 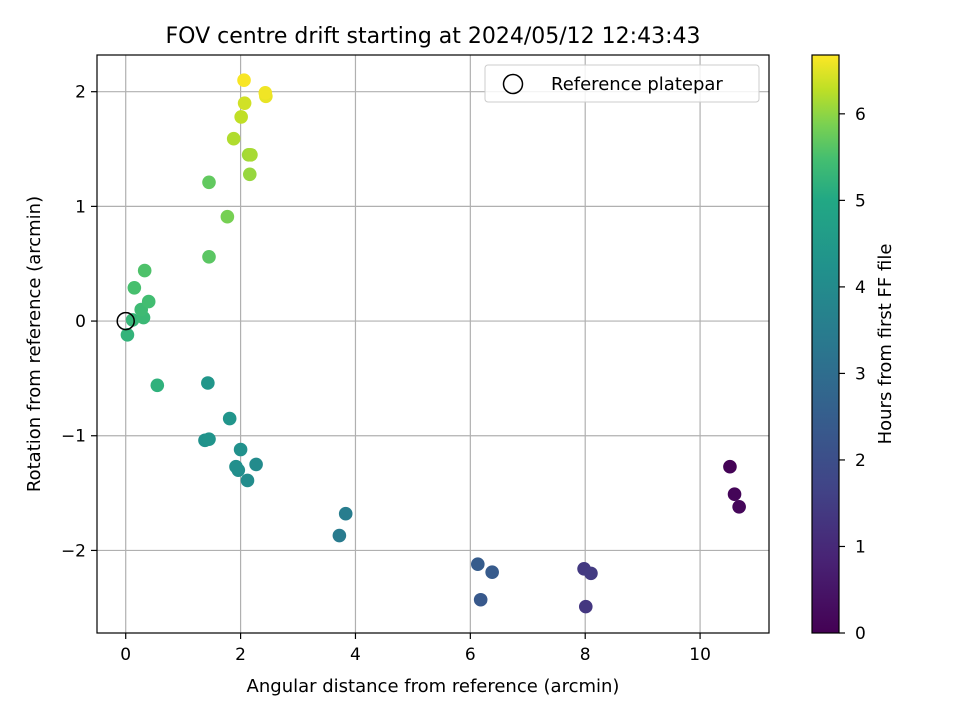 I want to click on y-tick-label: 0, so click(x=80, y=322).